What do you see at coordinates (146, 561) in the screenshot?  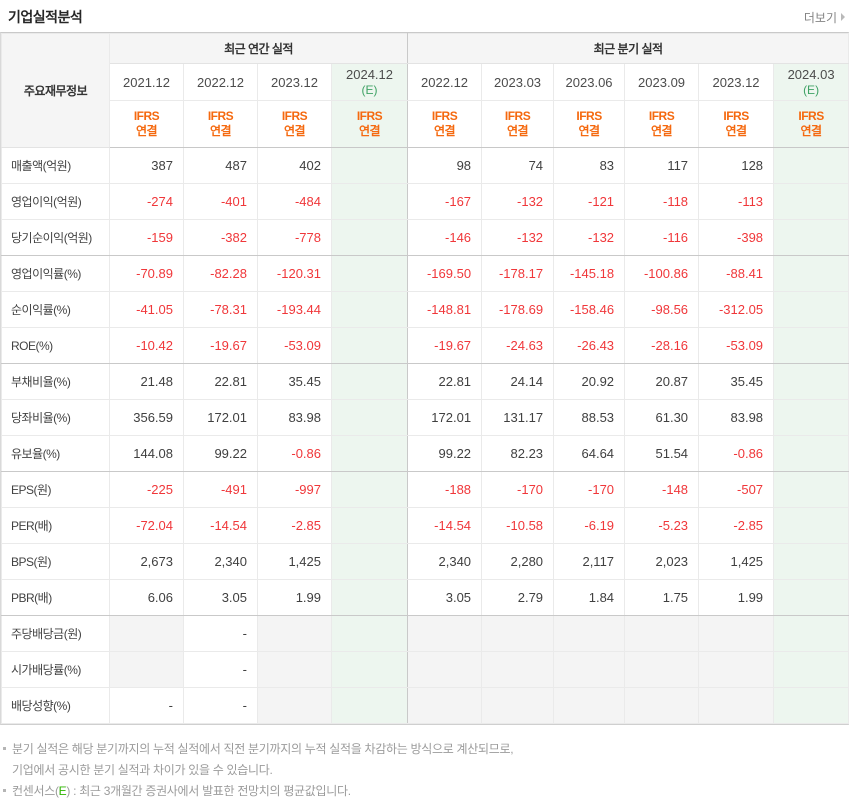 I see `value-cell: 2,673` at bounding box center [146, 561].